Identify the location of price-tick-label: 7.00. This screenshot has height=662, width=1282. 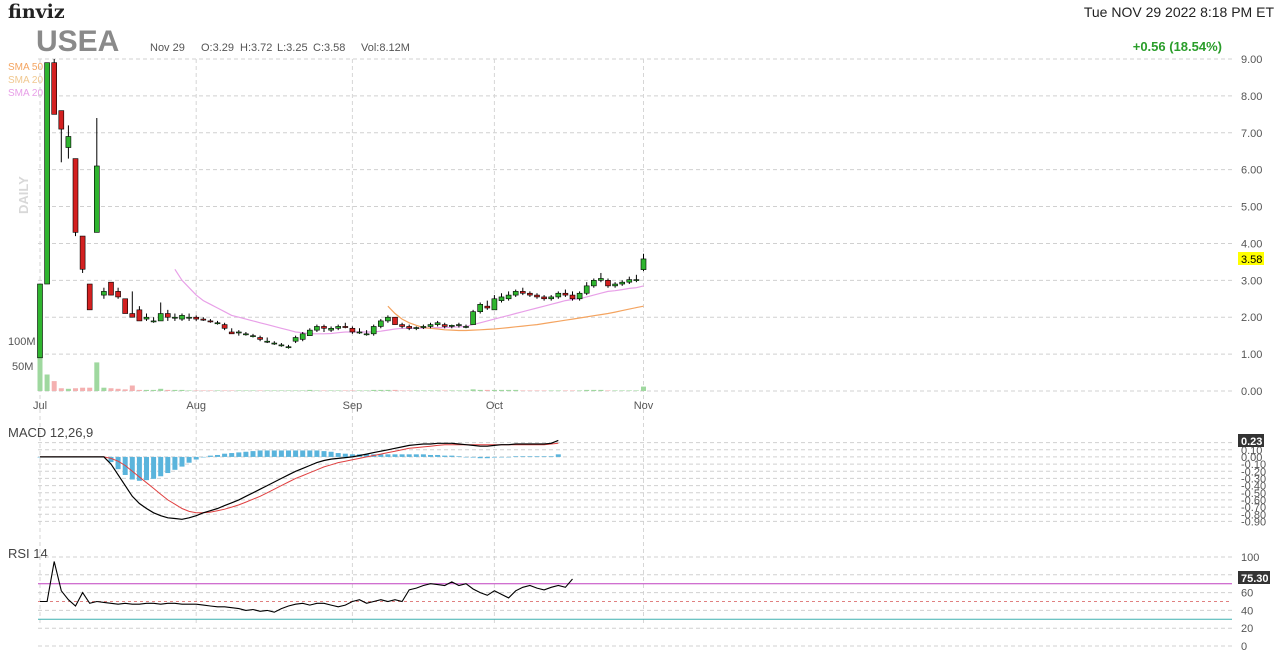
(1251, 134).